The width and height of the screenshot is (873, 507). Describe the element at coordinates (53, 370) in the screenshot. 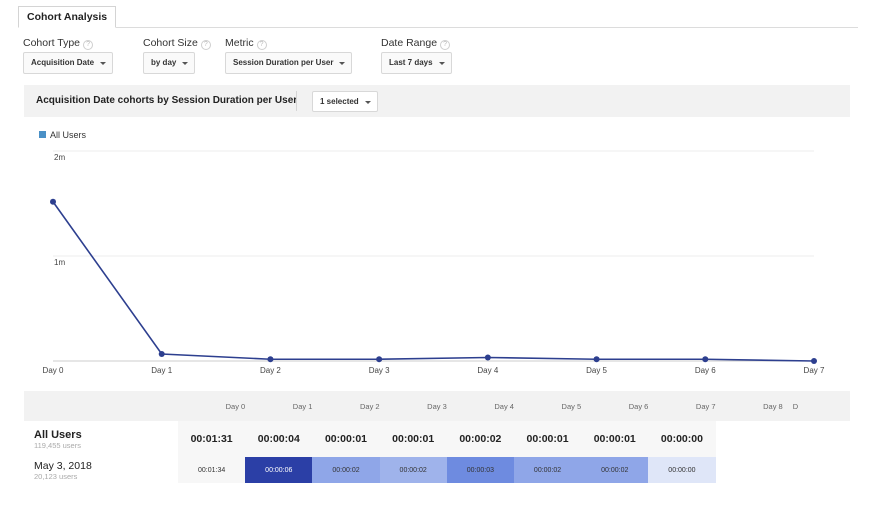

I see `x-tick-label: Day 0` at that location.